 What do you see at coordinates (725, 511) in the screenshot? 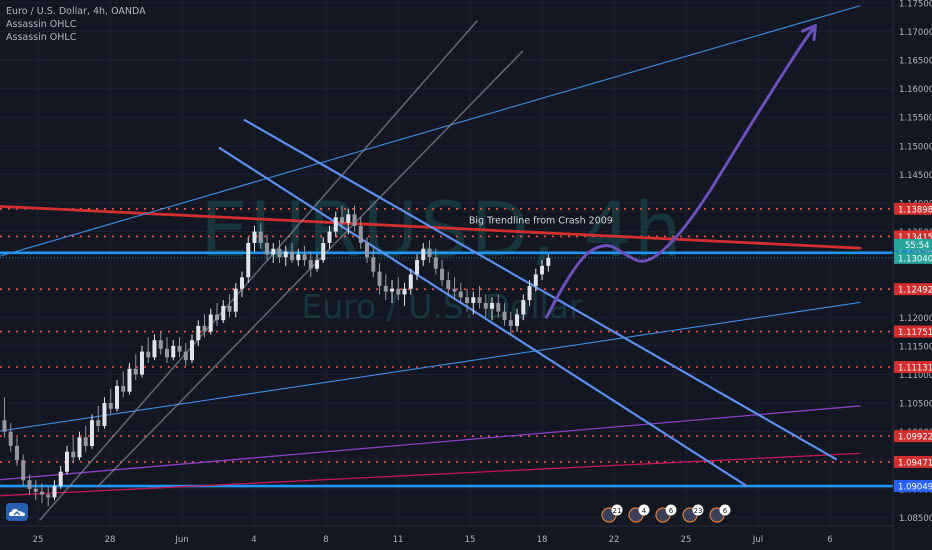
I see `event-count: 6` at bounding box center [725, 511].